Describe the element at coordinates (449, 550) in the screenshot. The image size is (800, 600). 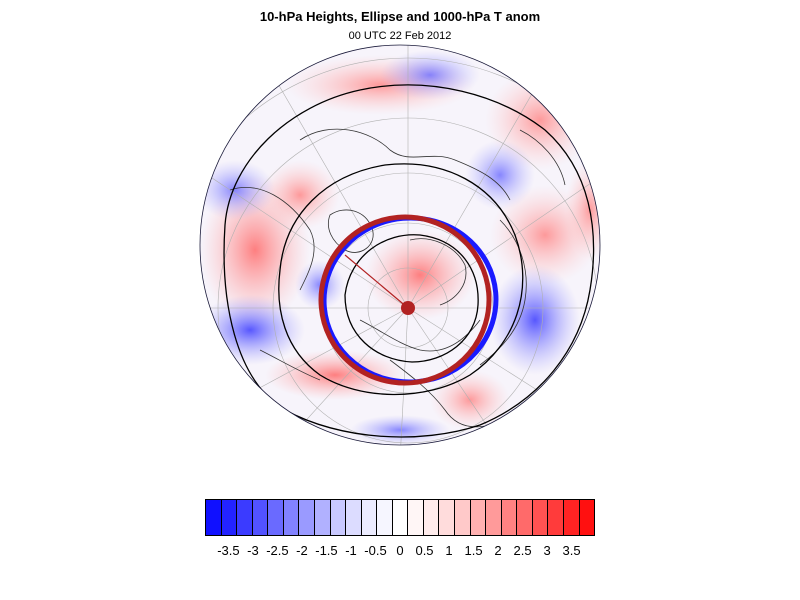
I see `colorbar-tick-label: 1` at that location.